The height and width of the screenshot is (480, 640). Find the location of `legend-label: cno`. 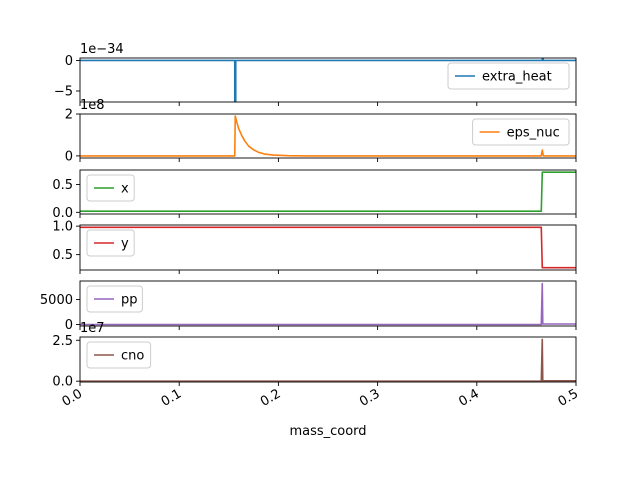

legend-label: cno is located at coordinates (132, 356).